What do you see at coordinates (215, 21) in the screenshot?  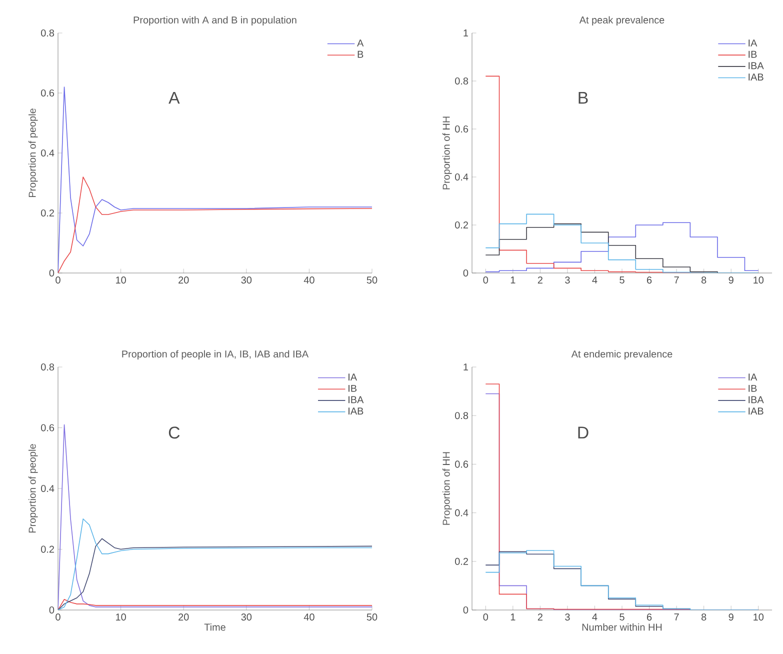 I see `chart-title: Proportion with A and B in population` at bounding box center [215, 21].